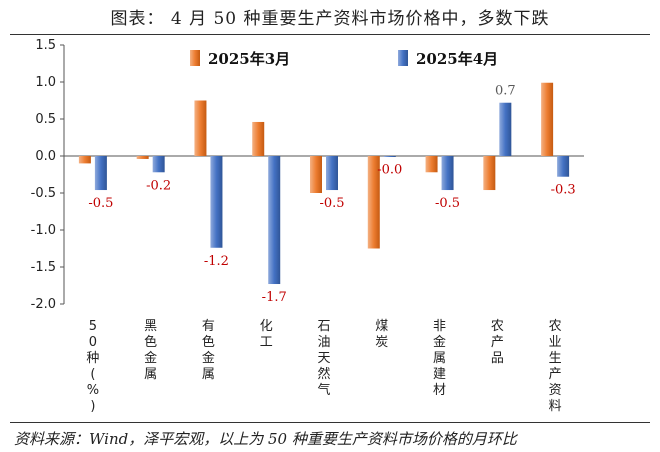  What do you see at coordinates (555, 358) in the screenshot?
I see `category-label-char: 生` at bounding box center [555, 358].